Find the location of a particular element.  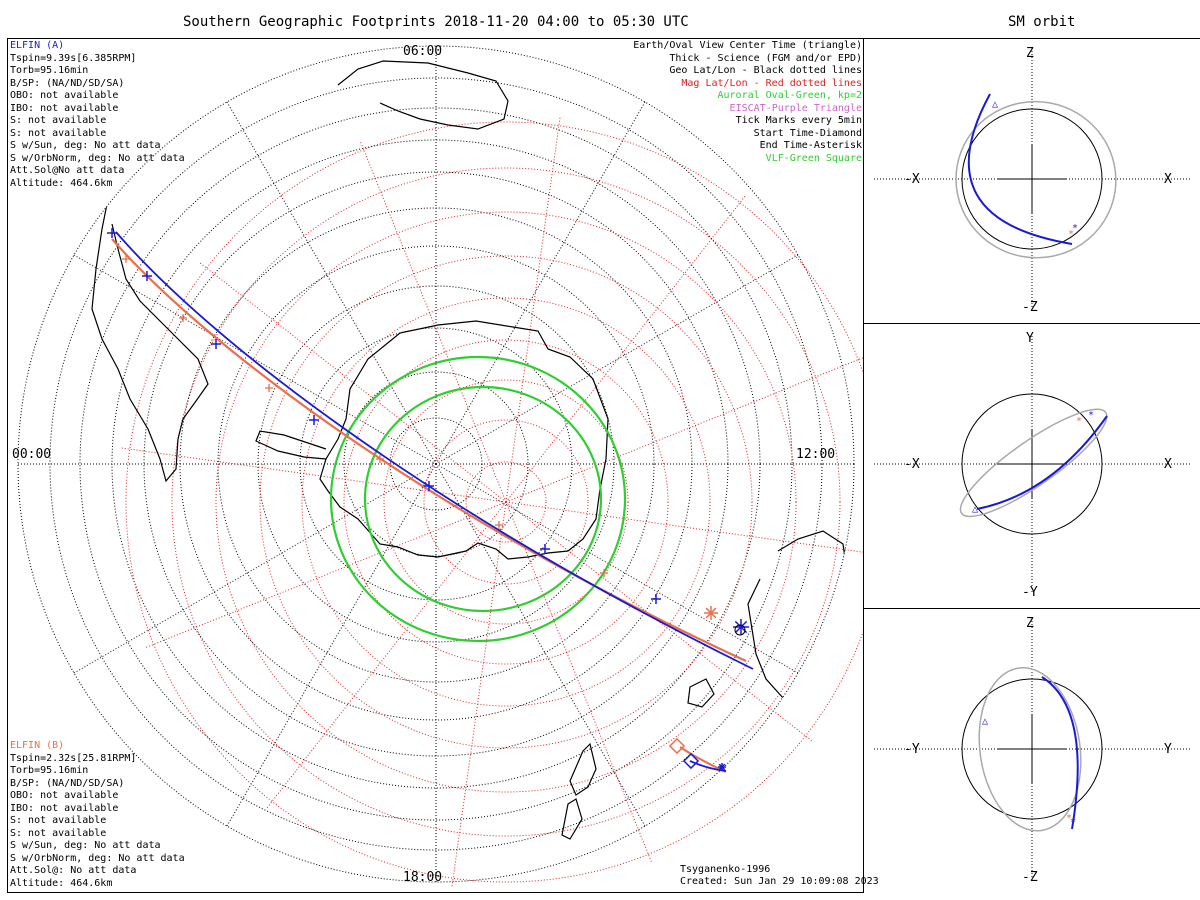

time-label-0000: 00:00 is located at coordinates (32, 454).